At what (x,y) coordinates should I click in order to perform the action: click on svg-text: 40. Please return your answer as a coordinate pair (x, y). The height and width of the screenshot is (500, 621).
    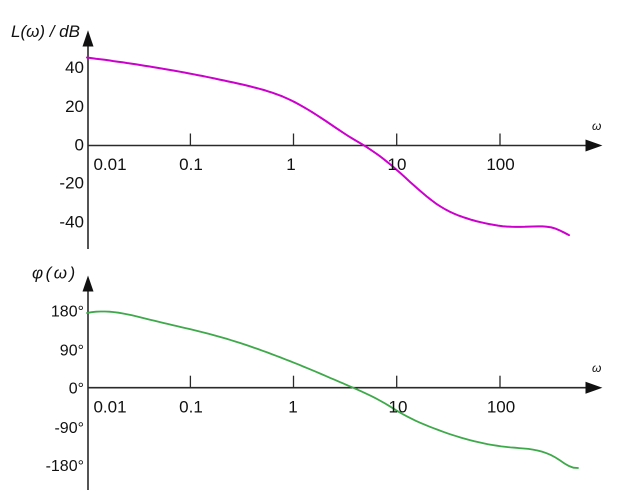
    Looking at the image, I should click on (74, 67).